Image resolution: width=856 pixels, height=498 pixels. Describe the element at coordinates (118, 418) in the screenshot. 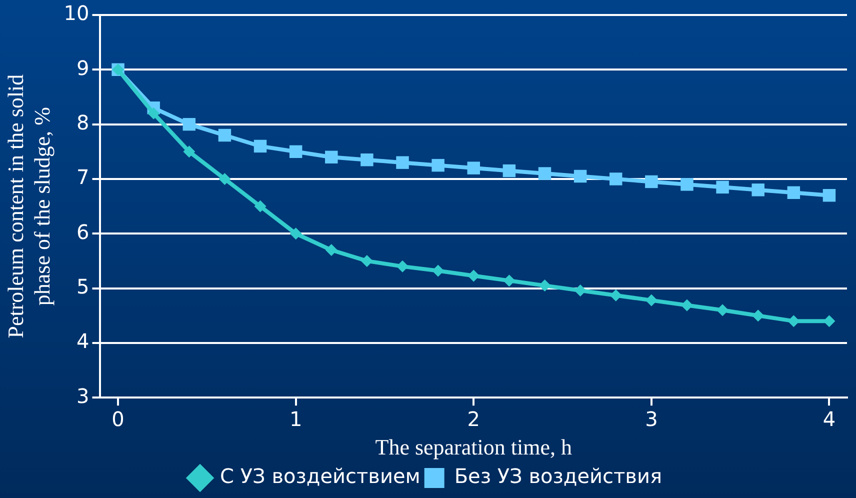

I see `x-tick-label: 0` at that location.